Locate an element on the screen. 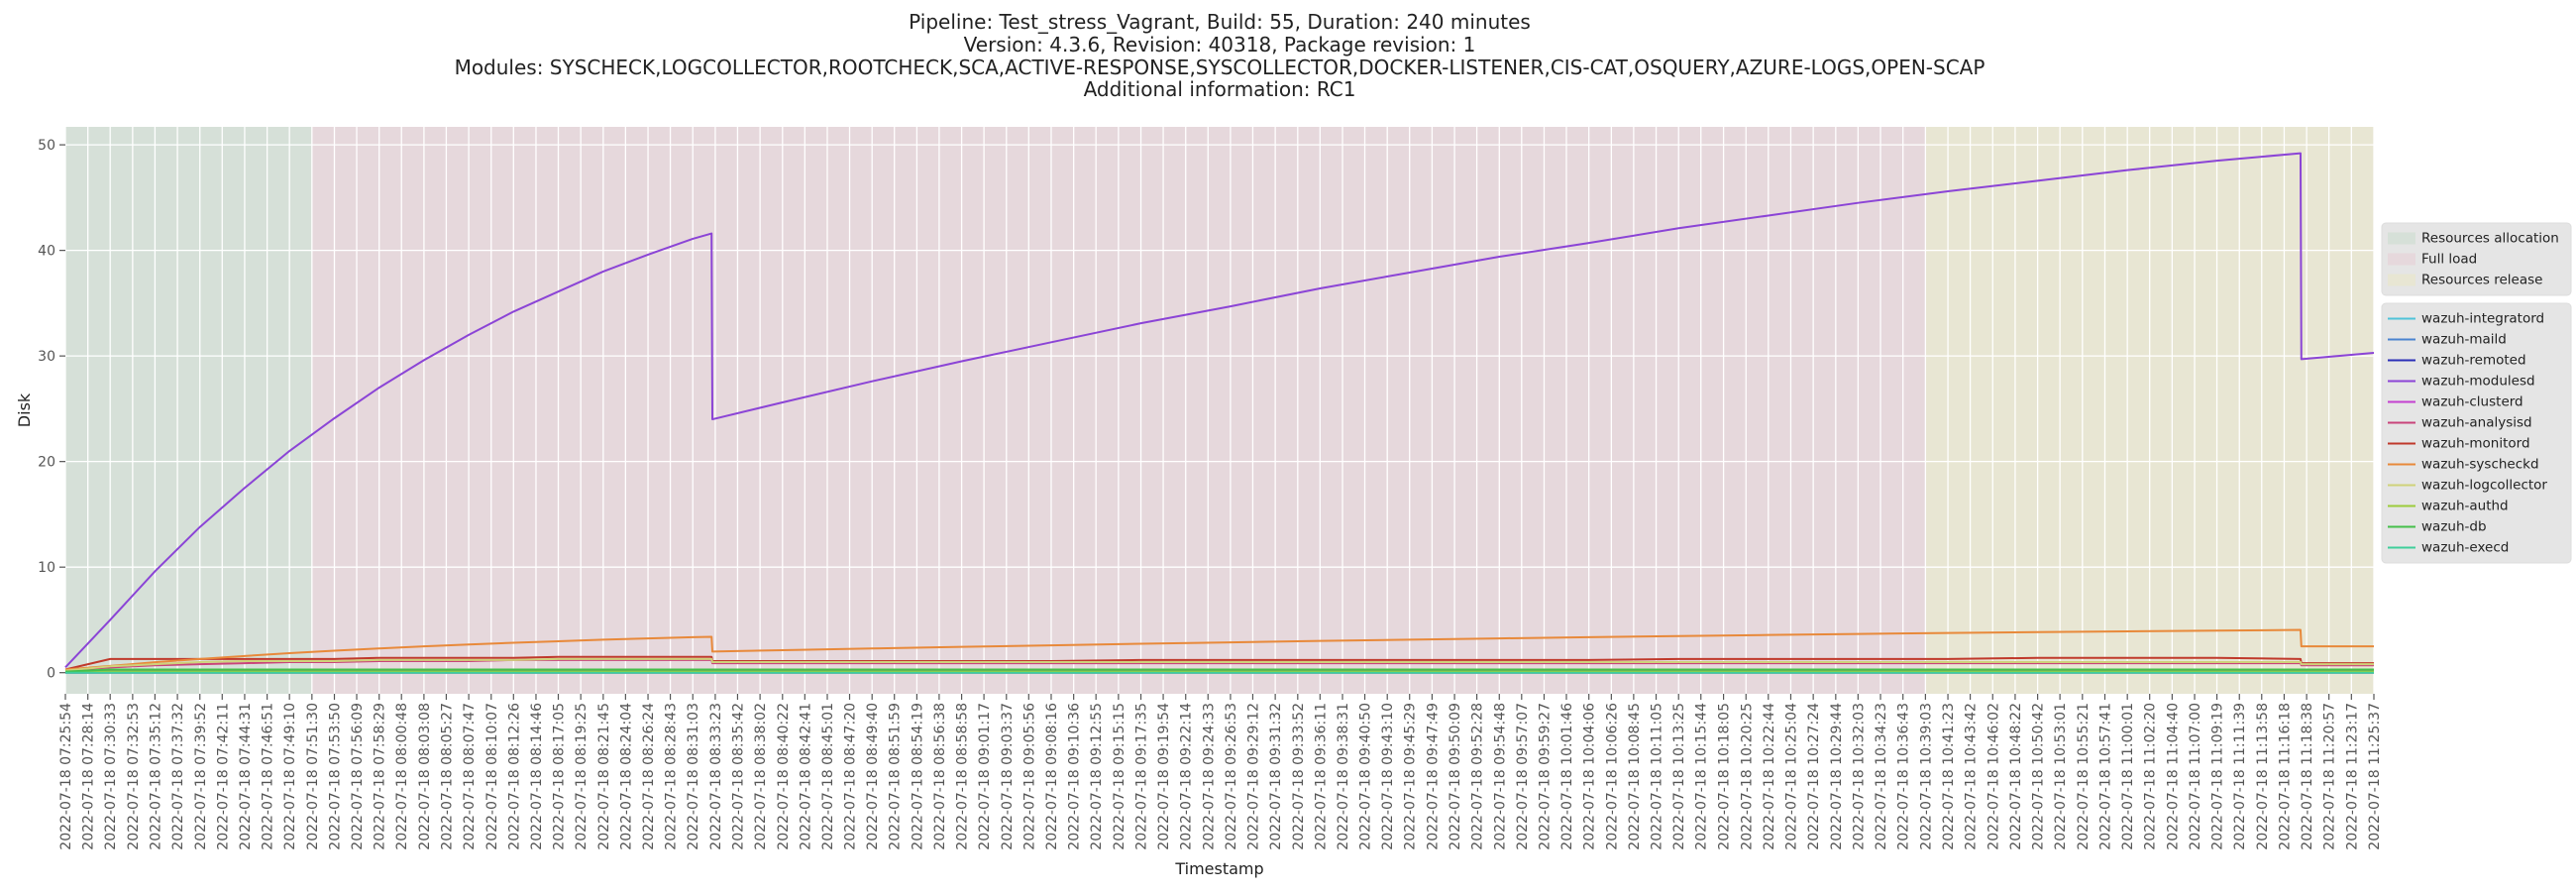  x-tick-label: 2022-07-18 09:47:49 is located at coordinates (1433, 776).